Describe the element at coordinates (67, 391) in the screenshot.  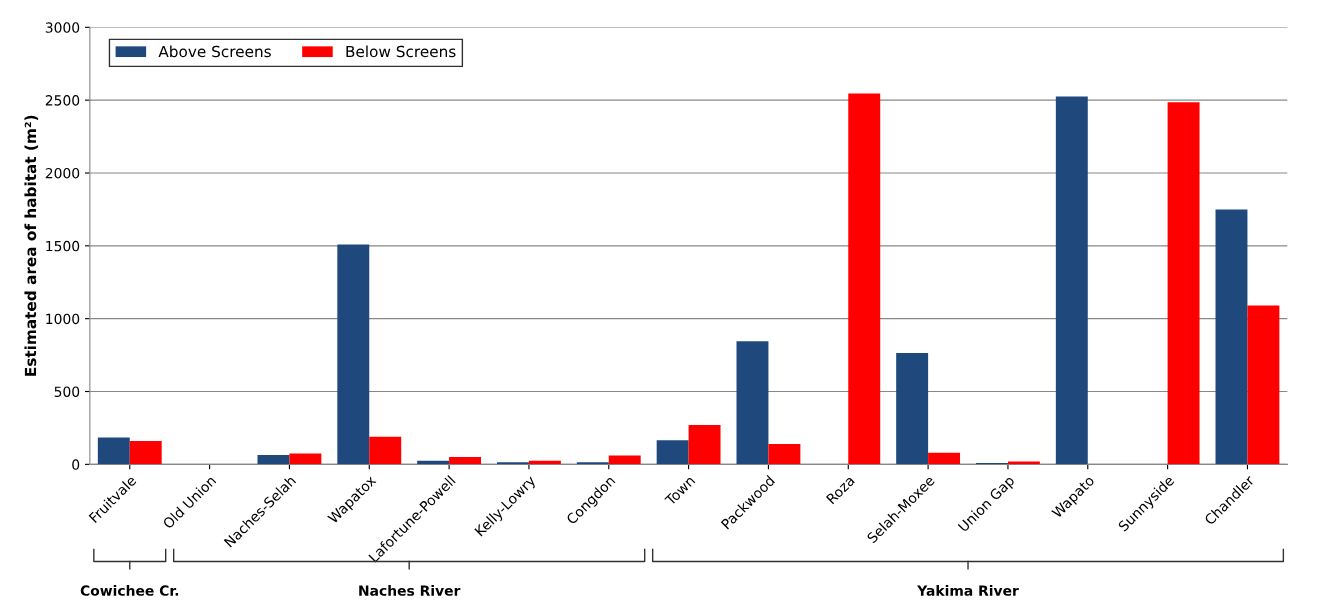
I see `y-tick-label: 500` at that location.